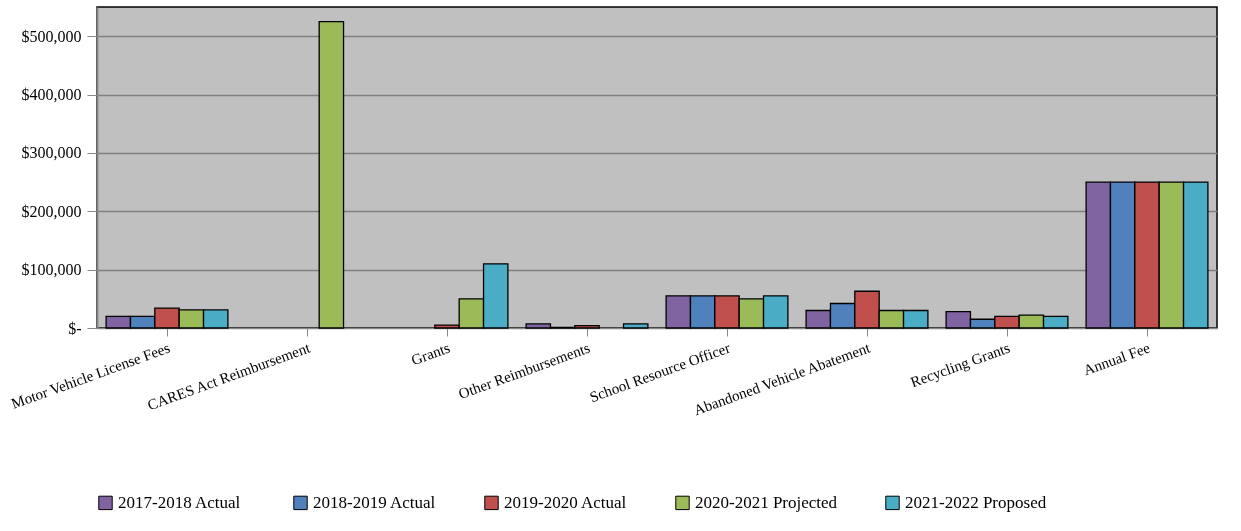  I want to click on x-tick-label: Grants, so click(431, 354).